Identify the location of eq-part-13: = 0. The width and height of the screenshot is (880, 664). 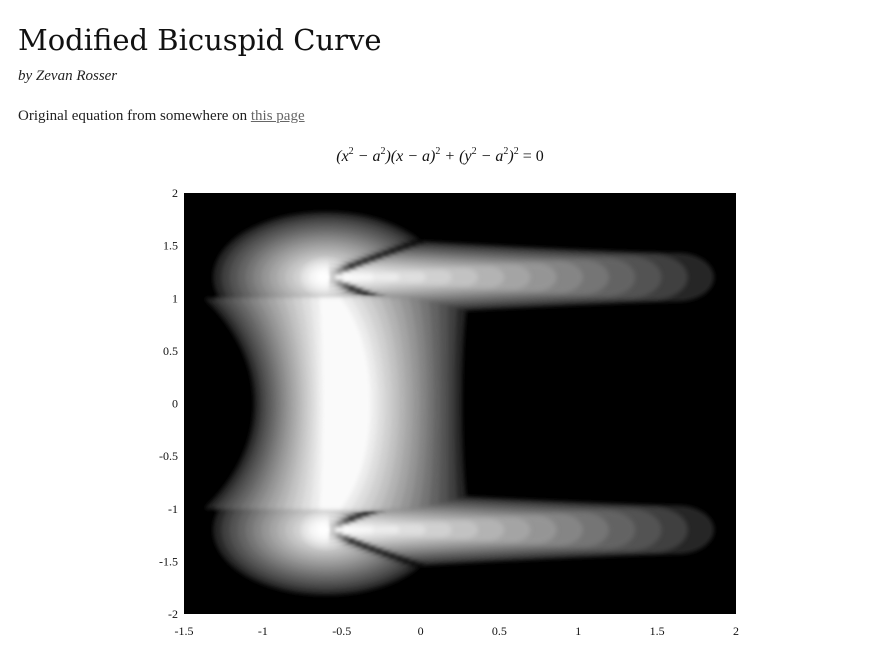
(531, 156).